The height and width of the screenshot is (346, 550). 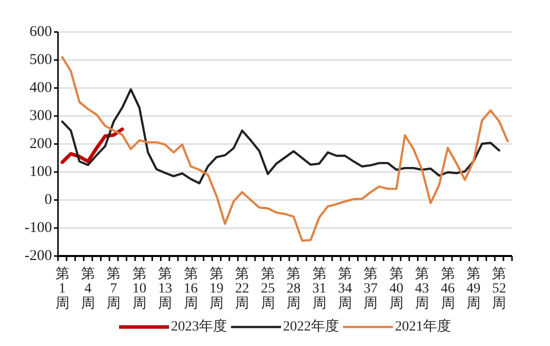 I want to click on x-tick-label: 第7周, so click(x=113, y=289).